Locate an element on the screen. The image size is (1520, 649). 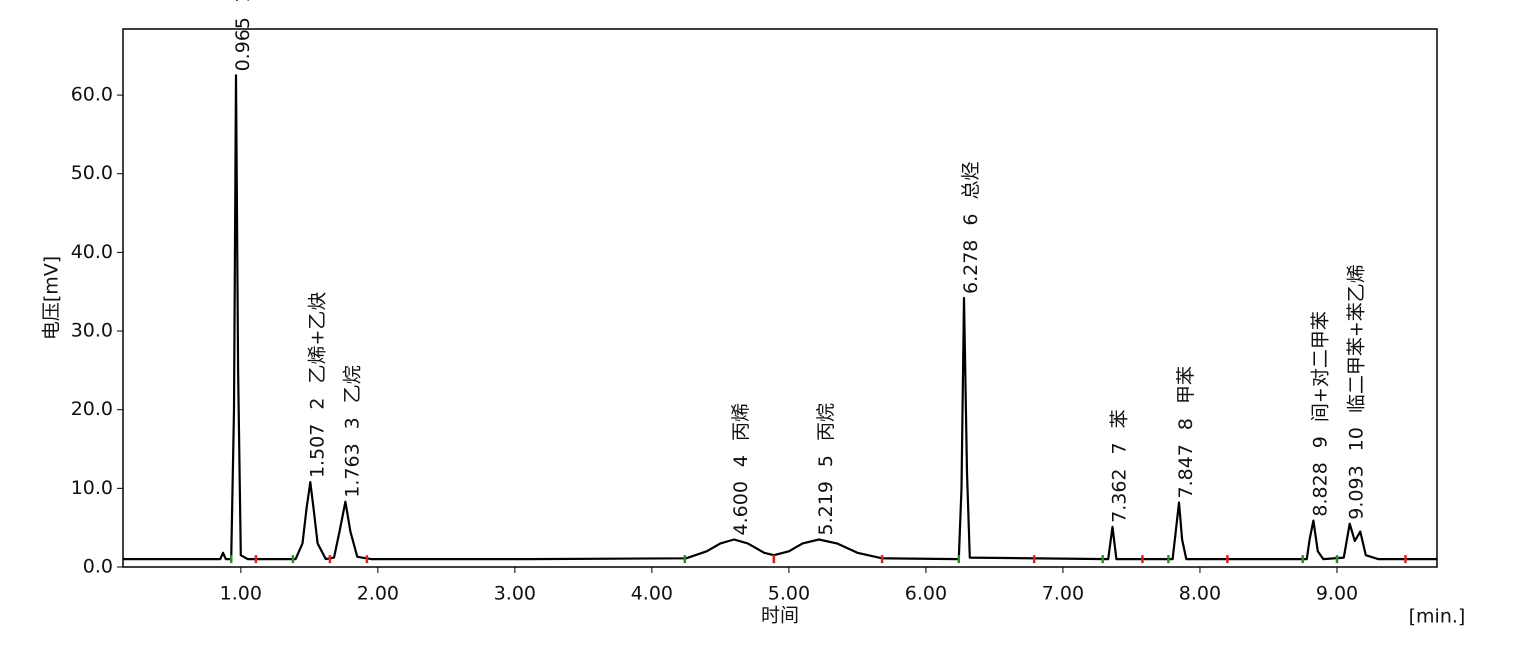
peak-label: 7.847 8 甲苯 is located at coordinates (1185, 432).